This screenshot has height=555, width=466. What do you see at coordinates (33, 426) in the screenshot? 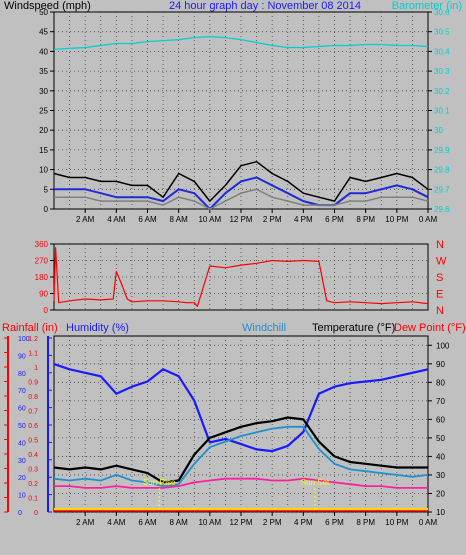
I see `rain-y-tick-label: 0.6` at bounding box center [33, 426].